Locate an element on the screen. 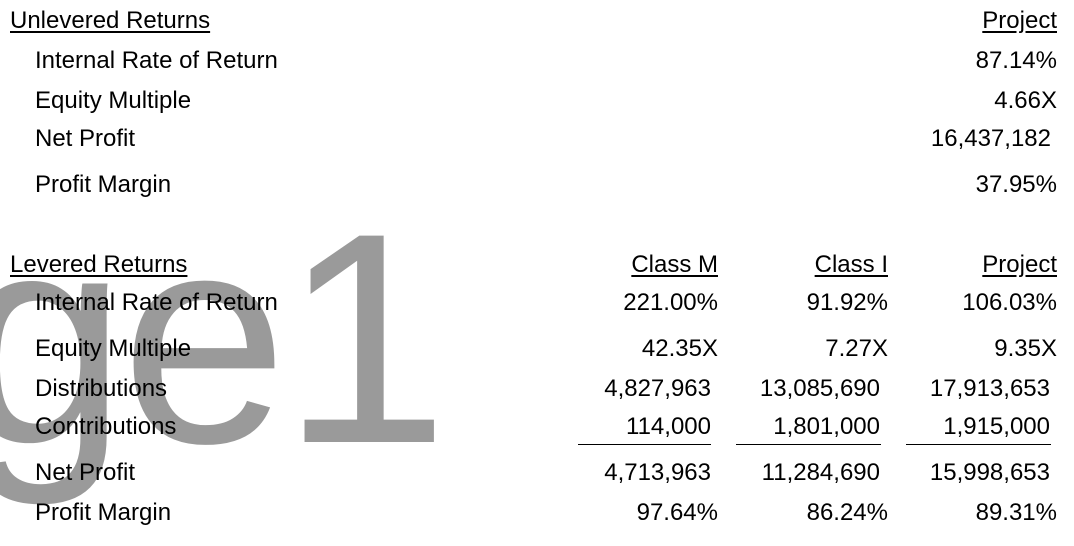  levered-profit-margin-label: Profit Margin is located at coordinates (103, 512).